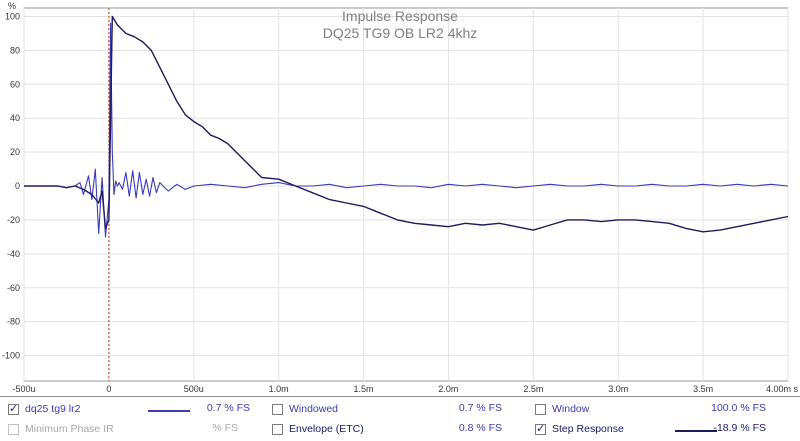 Image resolution: width=800 pixels, height=441 pixels. Describe the element at coordinates (277, 429) in the screenshot. I see `envelope-checkbox` at that location.